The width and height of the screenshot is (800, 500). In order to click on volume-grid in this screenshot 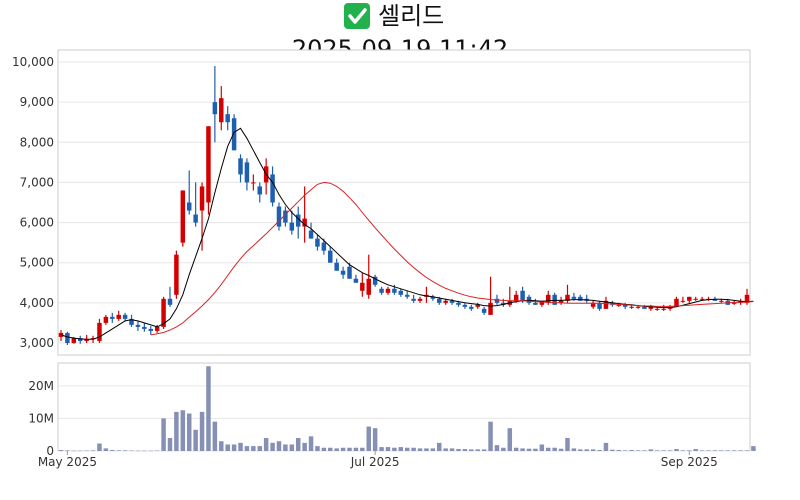, I will do `click(404, 418)`.